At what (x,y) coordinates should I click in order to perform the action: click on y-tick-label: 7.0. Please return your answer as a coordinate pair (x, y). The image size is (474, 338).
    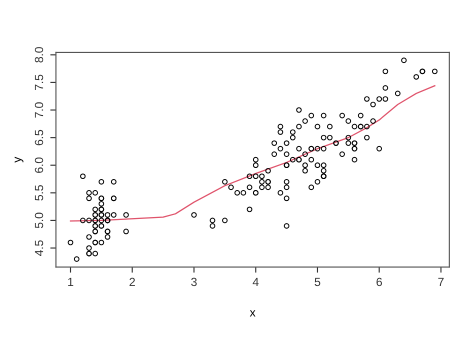
    Looking at the image, I should click on (39, 110).